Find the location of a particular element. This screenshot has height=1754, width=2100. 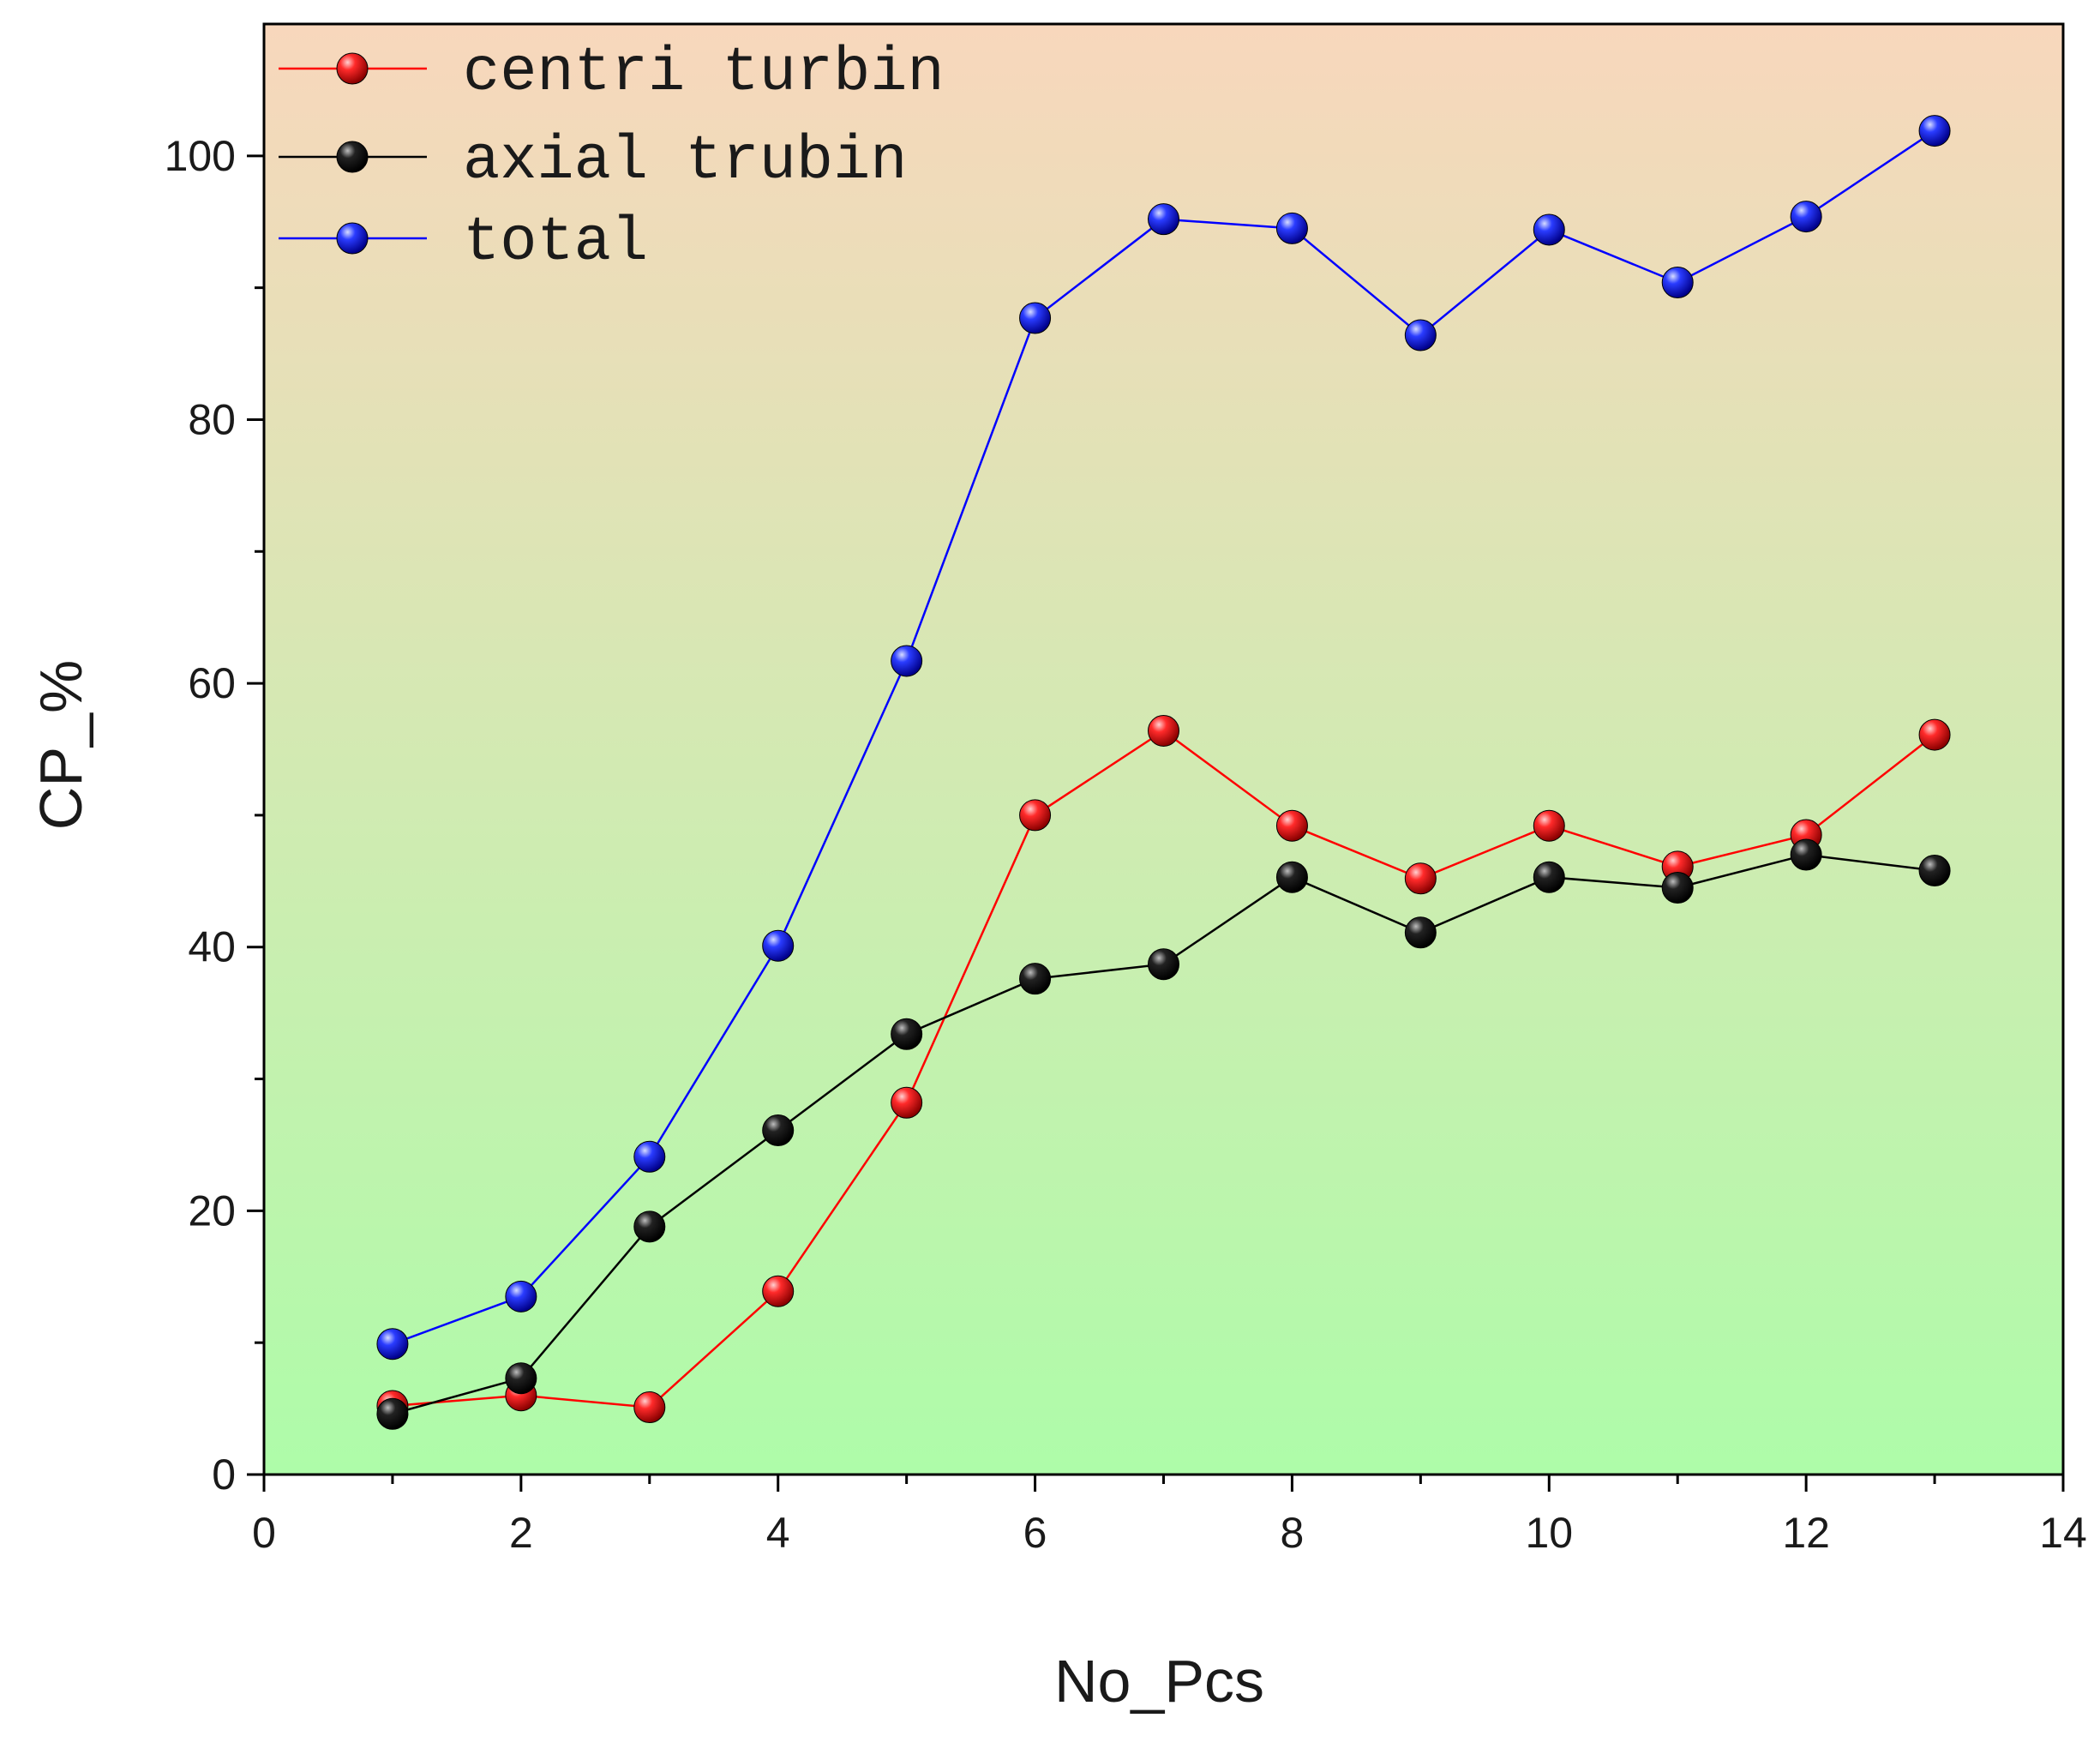

legend-item-total: total is located at coordinates (463, 243).